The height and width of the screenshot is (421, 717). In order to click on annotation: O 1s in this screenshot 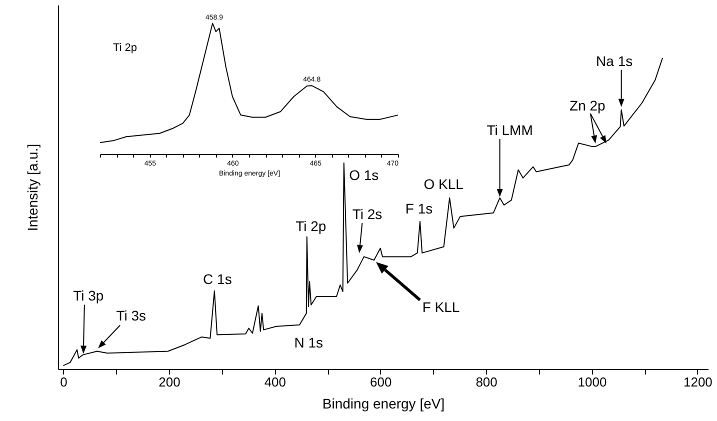, I will do `click(364, 175)`.